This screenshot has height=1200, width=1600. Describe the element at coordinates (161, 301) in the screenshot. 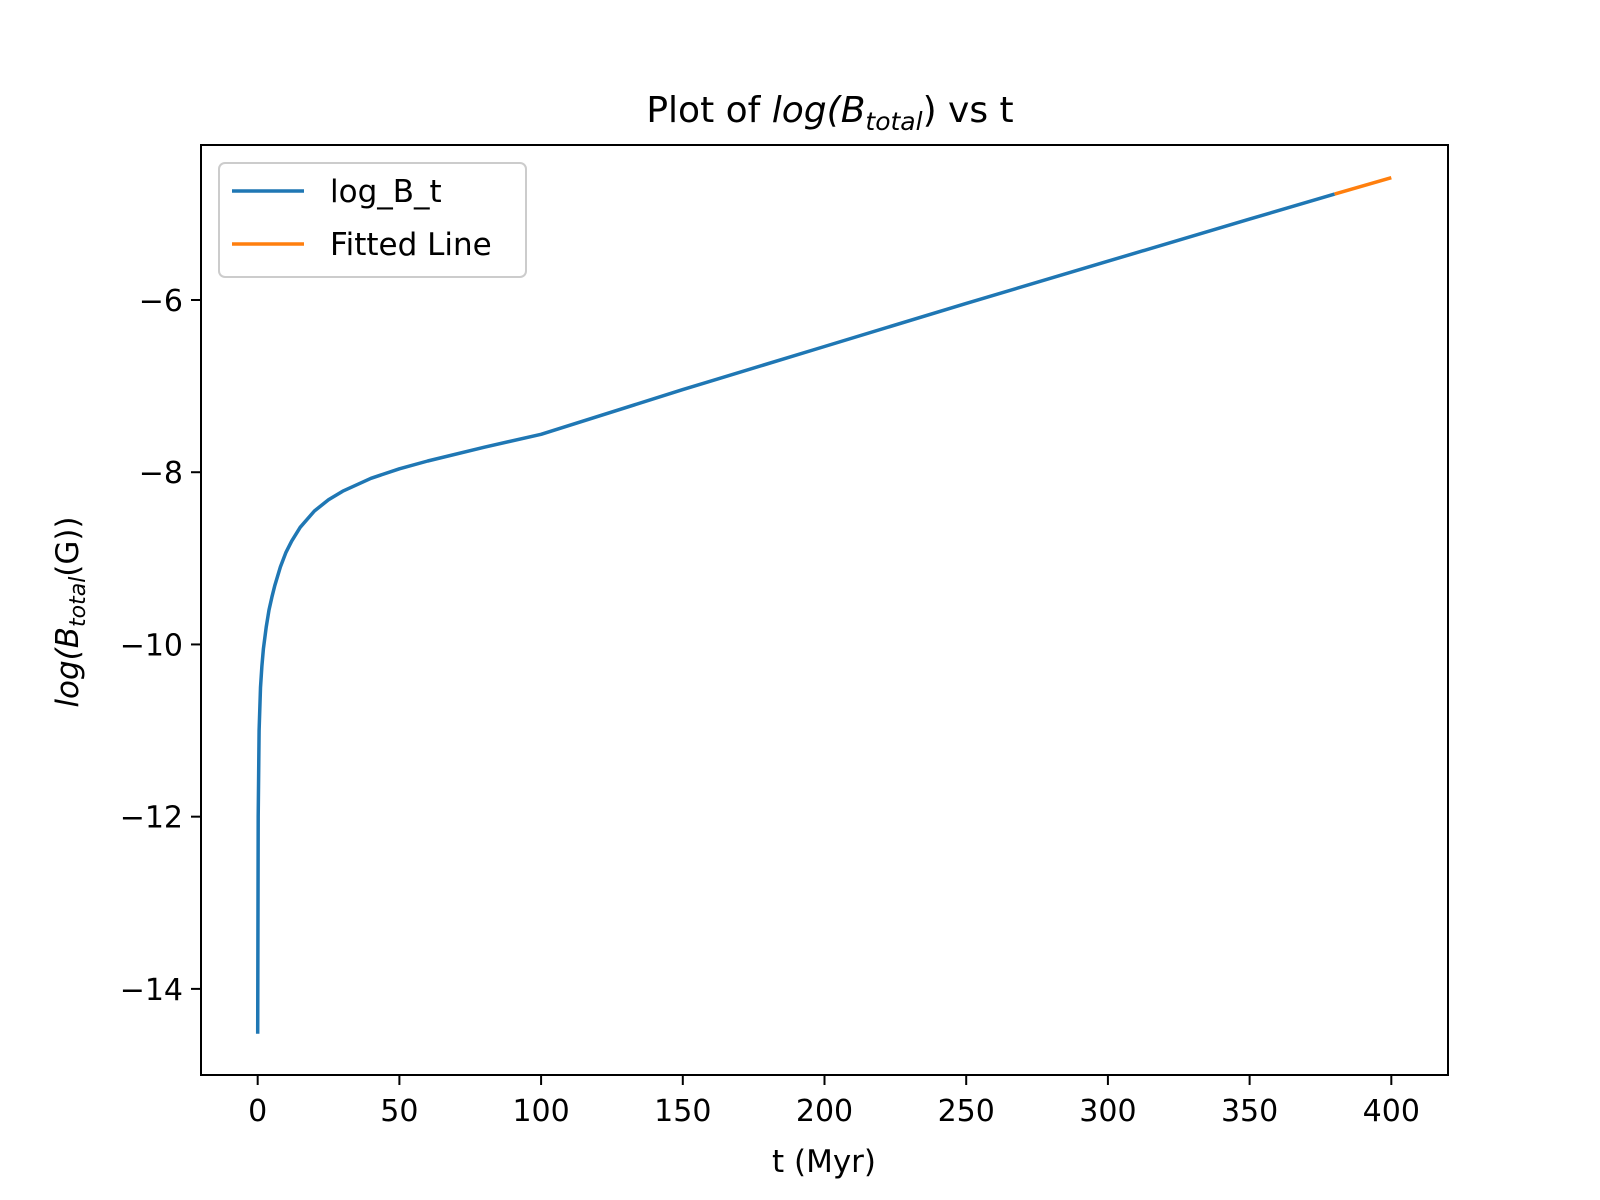

I see `y-tick-label: −6` at that location.